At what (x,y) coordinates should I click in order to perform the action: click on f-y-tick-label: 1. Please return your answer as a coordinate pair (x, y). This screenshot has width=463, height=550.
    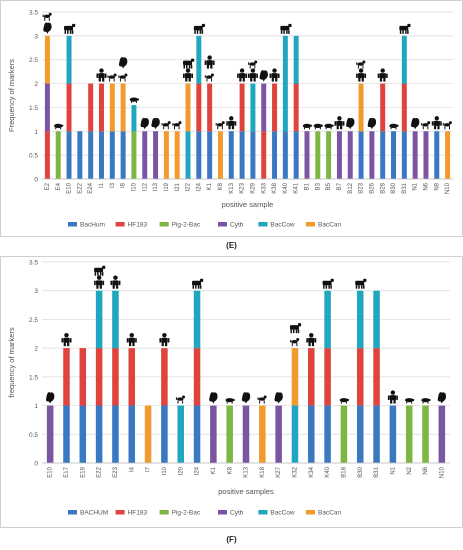
    Looking at the image, I should click on (36, 406).